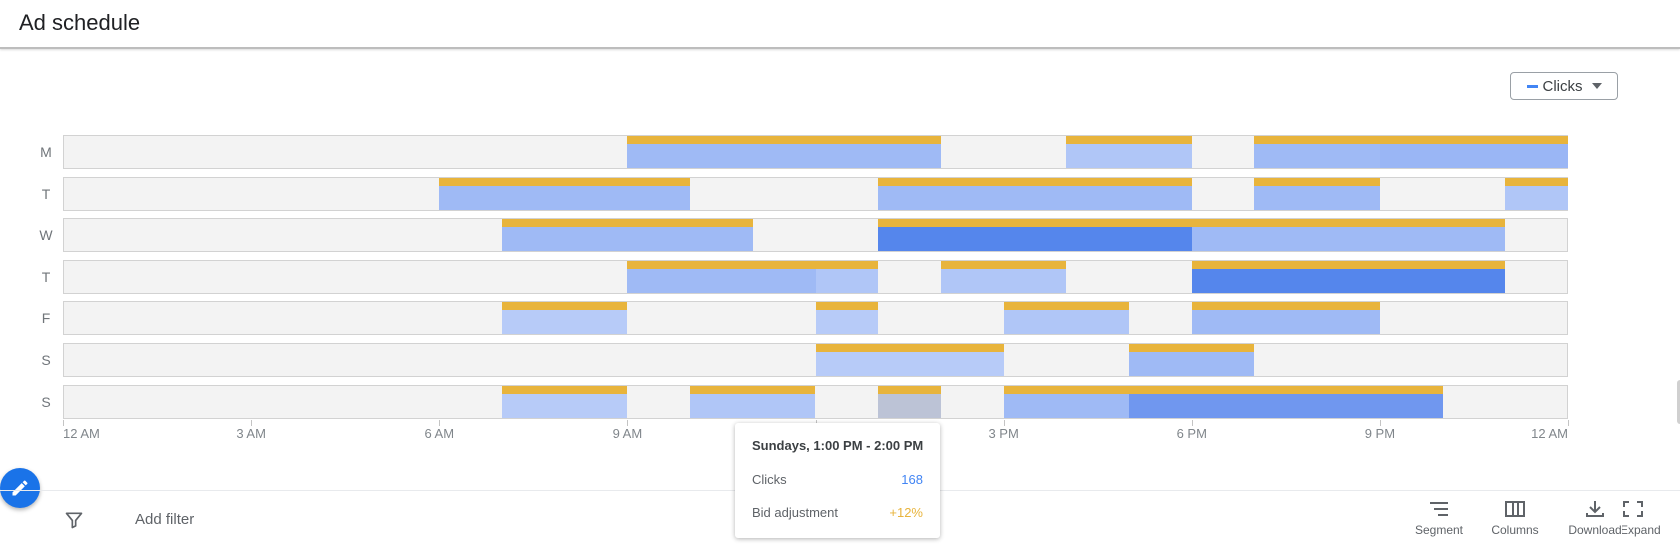  Describe the element at coordinates (20, 488) in the screenshot. I see `edit-fab-button` at that location.